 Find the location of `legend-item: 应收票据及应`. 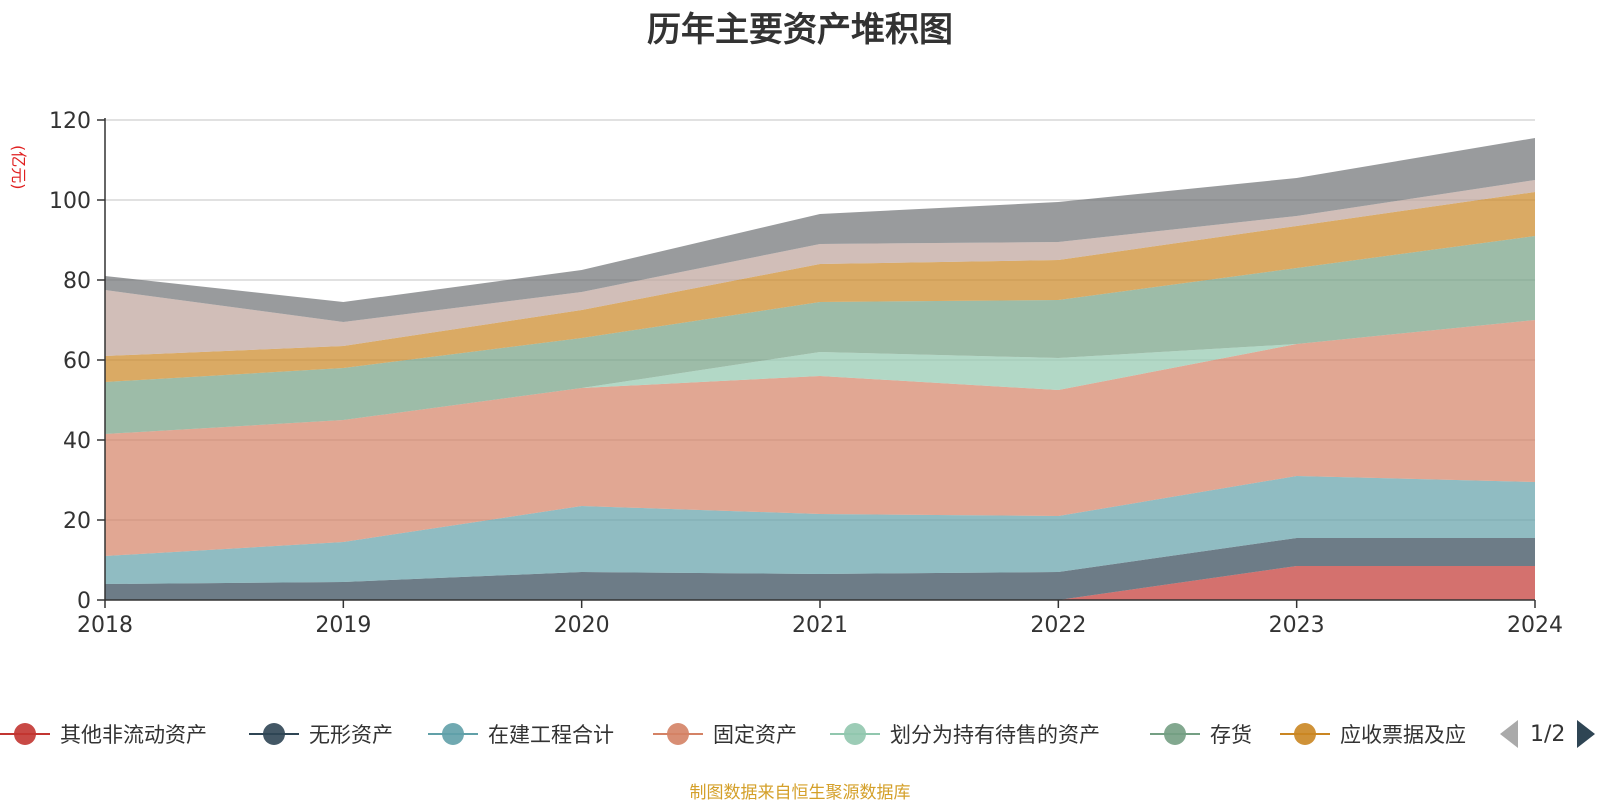

legend-item: 应收票据及应 is located at coordinates (1373, 734).